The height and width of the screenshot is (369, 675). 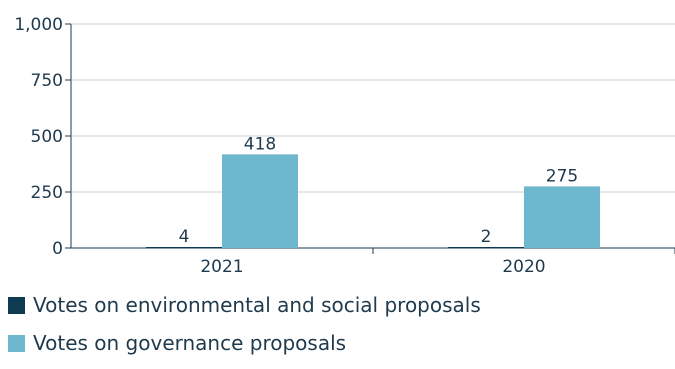 What do you see at coordinates (47, 137) in the screenshot?
I see `y-tick-label: 500` at bounding box center [47, 137].